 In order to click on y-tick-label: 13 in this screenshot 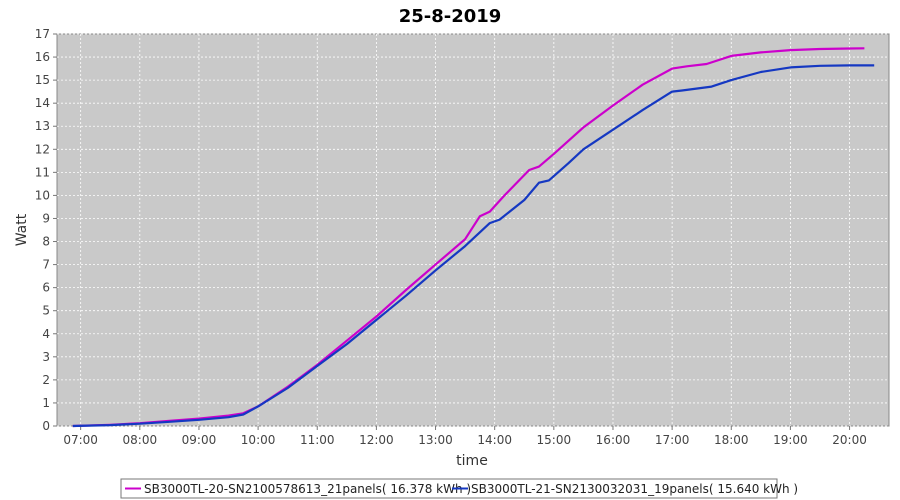, I will do `click(42, 126)`.